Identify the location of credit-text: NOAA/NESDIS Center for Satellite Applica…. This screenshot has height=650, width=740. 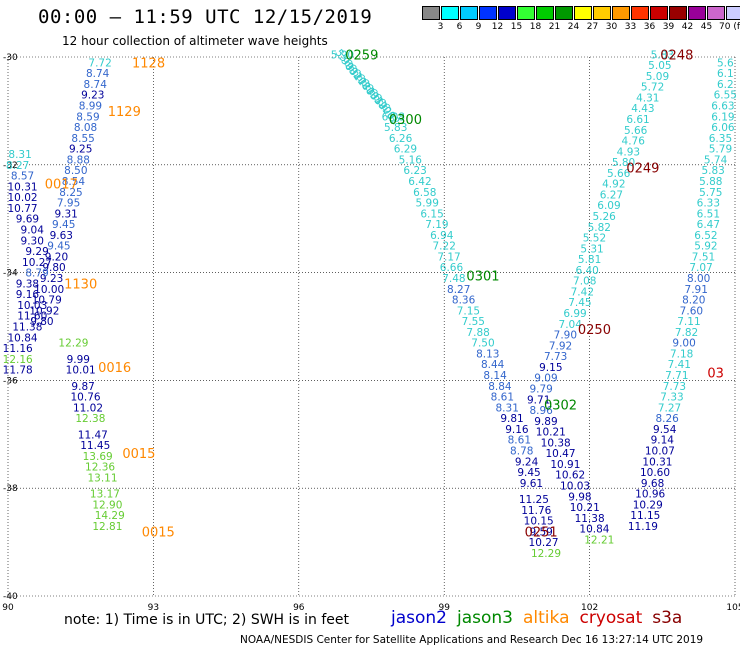
(472, 640).